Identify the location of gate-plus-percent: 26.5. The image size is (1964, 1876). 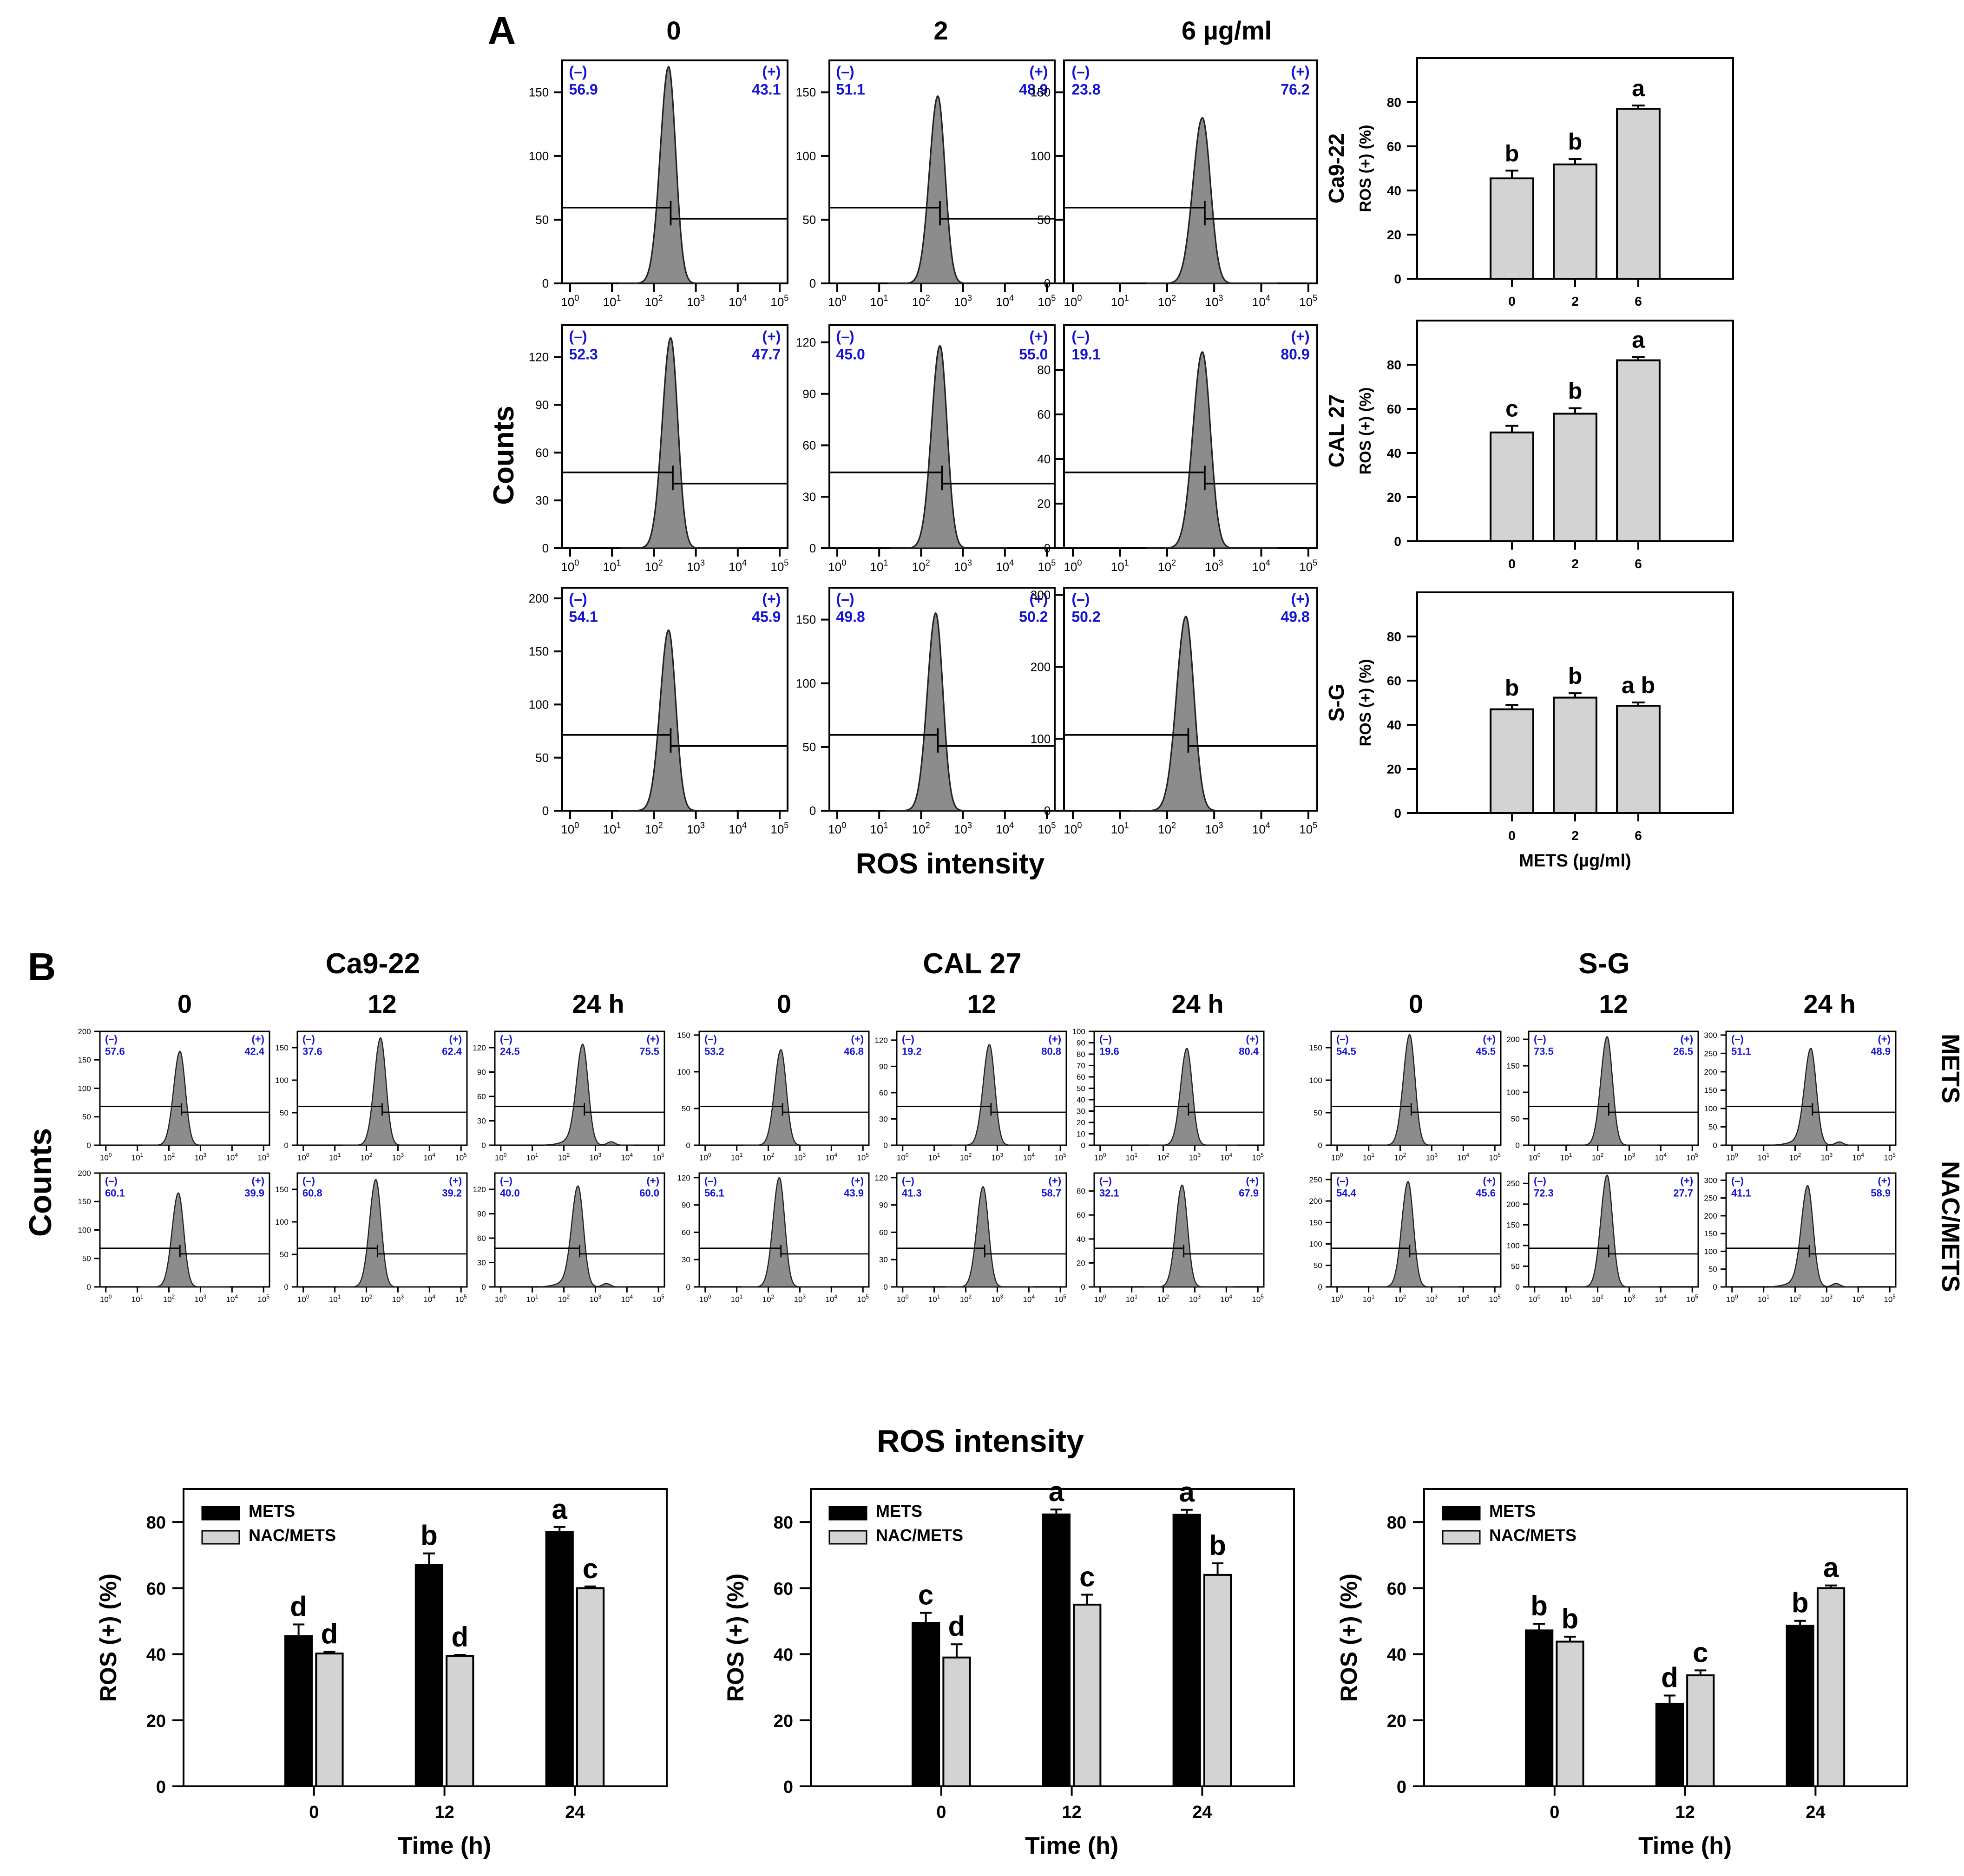
(1683, 1051).